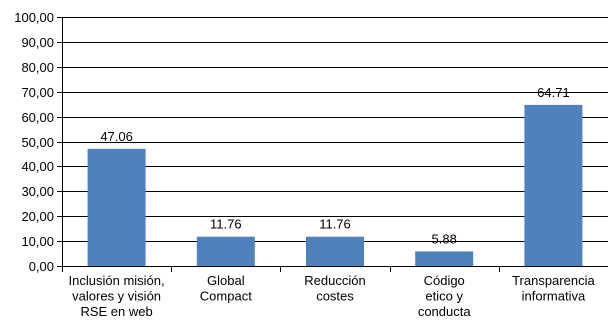 The height and width of the screenshot is (326, 608). I want to click on x-tick-label-line: Código, so click(444, 280).